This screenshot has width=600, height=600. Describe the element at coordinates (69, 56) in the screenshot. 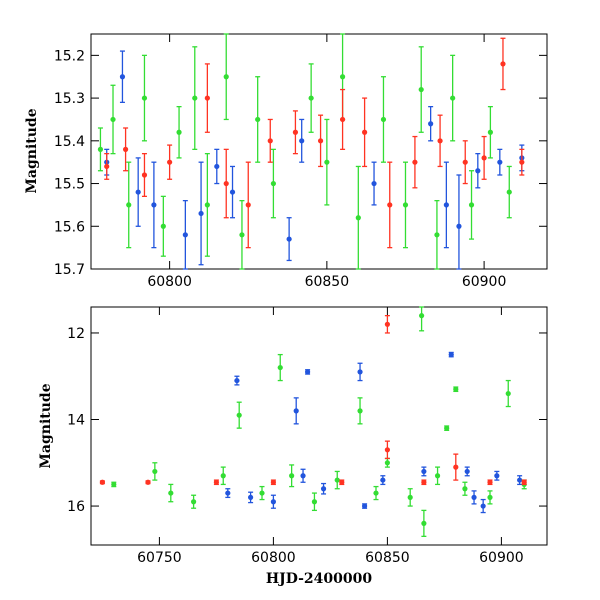

I see `top-y-tick-label: 15.2` at that location.